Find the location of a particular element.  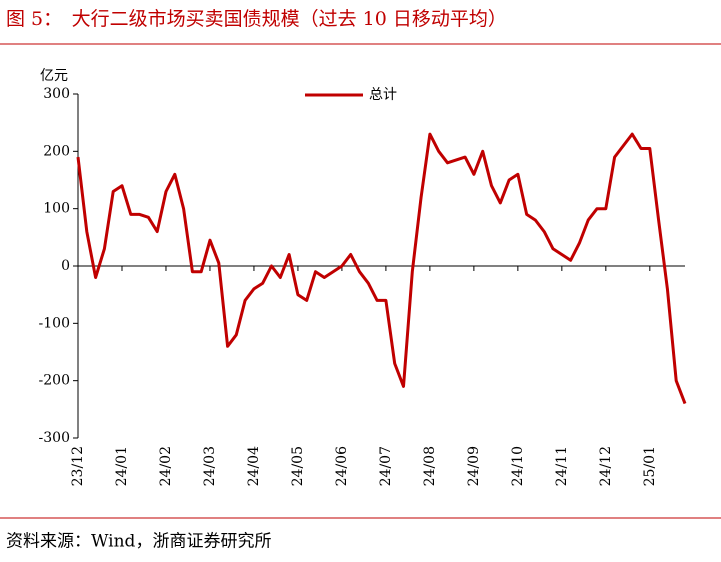

x-tick-label: 24/04 is located at coordinates (254, 466).